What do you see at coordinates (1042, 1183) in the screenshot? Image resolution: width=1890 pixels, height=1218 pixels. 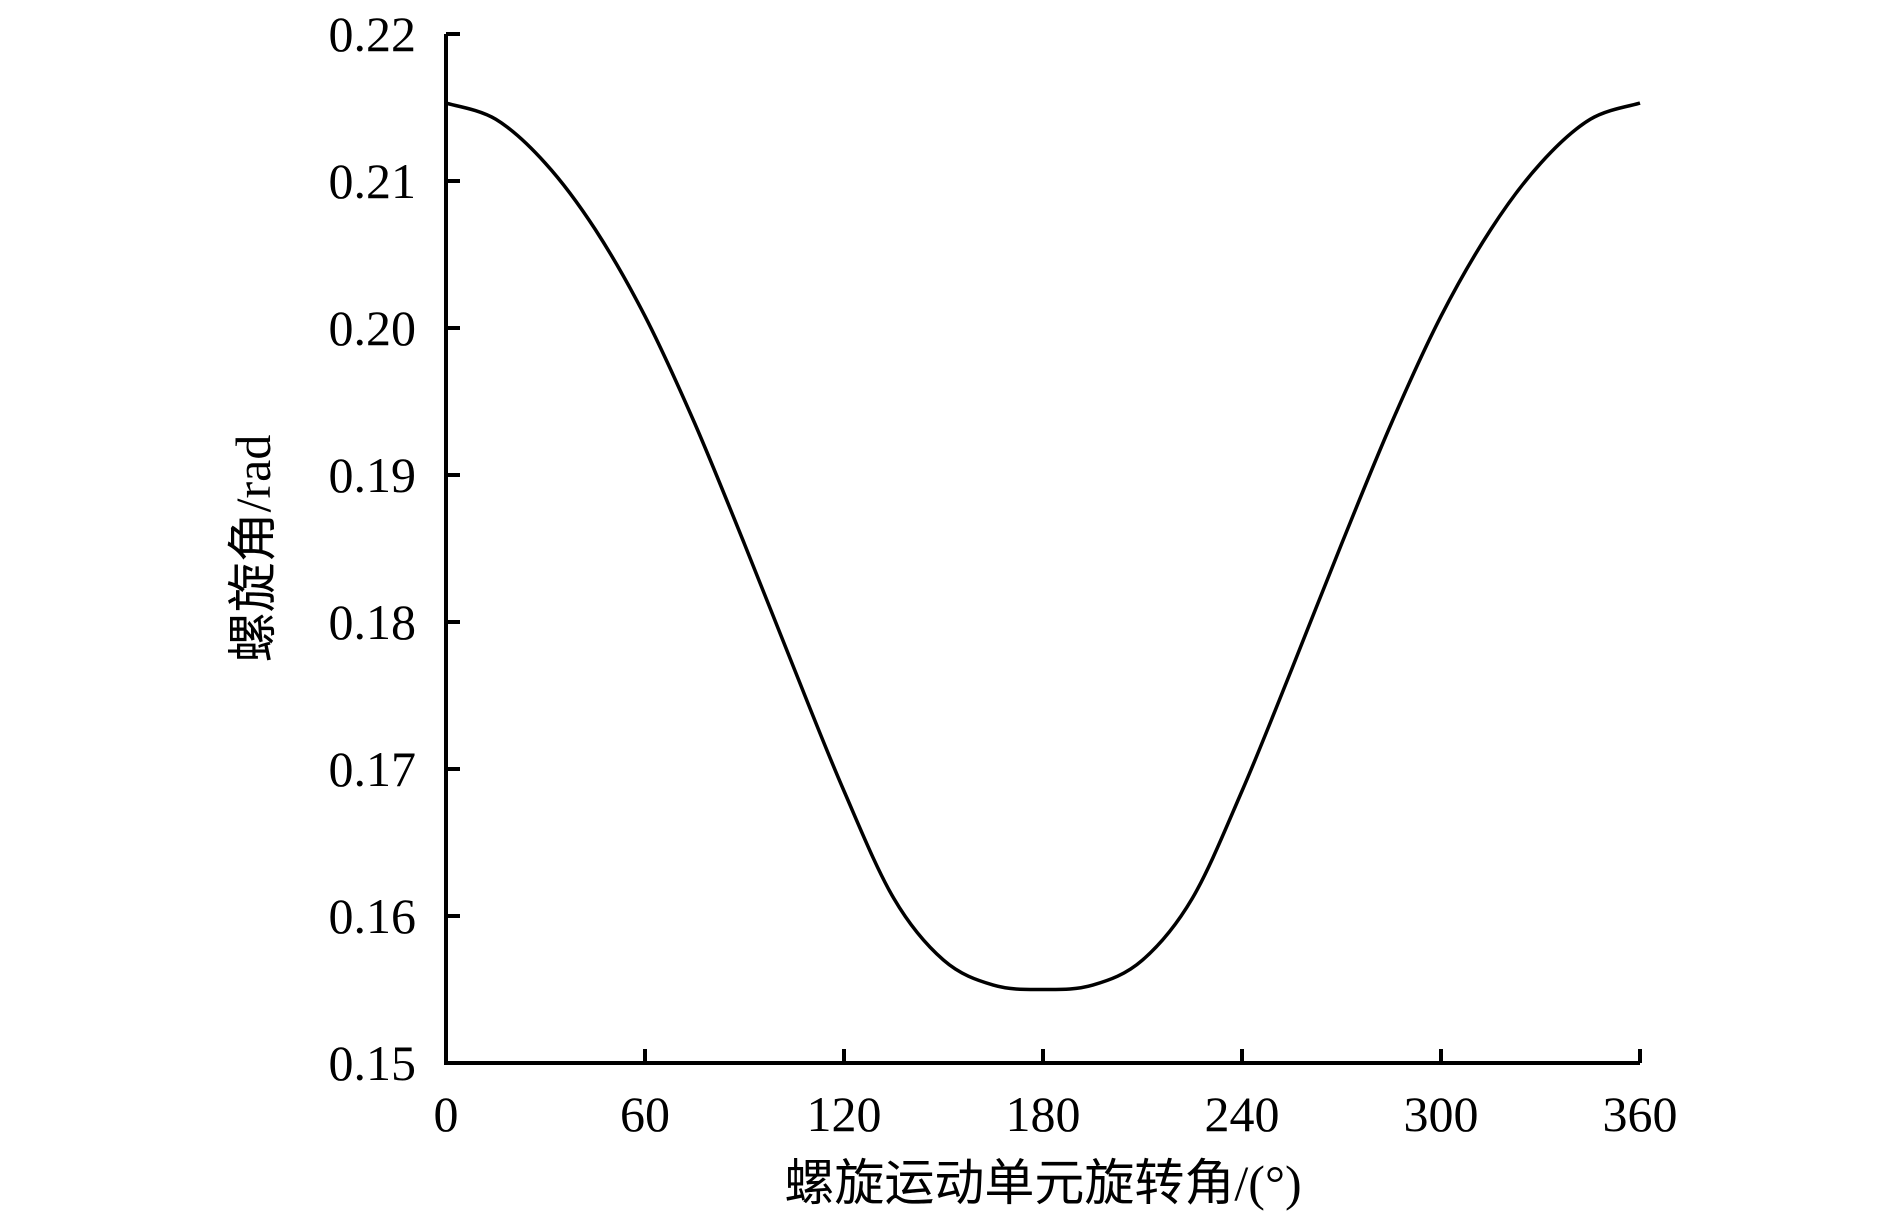 I see `x-axis-title: 螺旋运动单元旋转角/(°)` at bounding box center [1042, 1183].